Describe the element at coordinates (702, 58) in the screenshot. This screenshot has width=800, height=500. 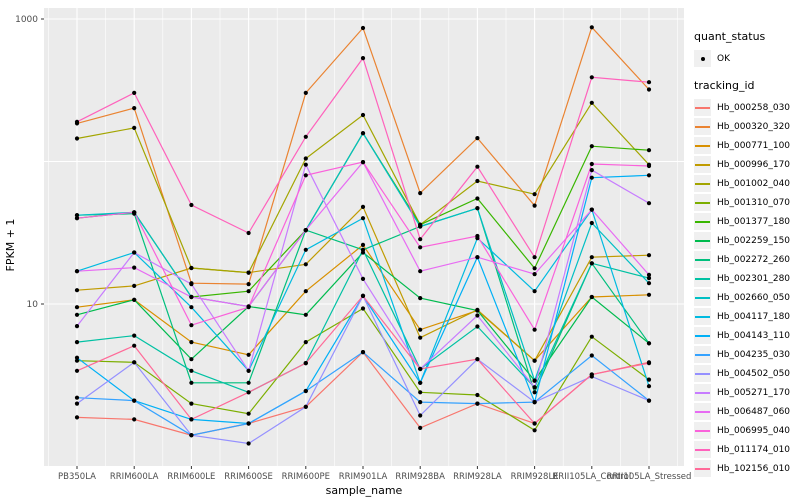
I see `point-icon` at that location.